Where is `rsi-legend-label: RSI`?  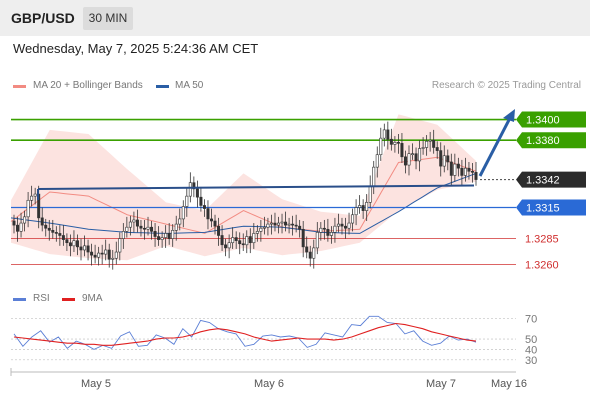
rsi-legend-label: RSI is located at coordinates (41, 298).